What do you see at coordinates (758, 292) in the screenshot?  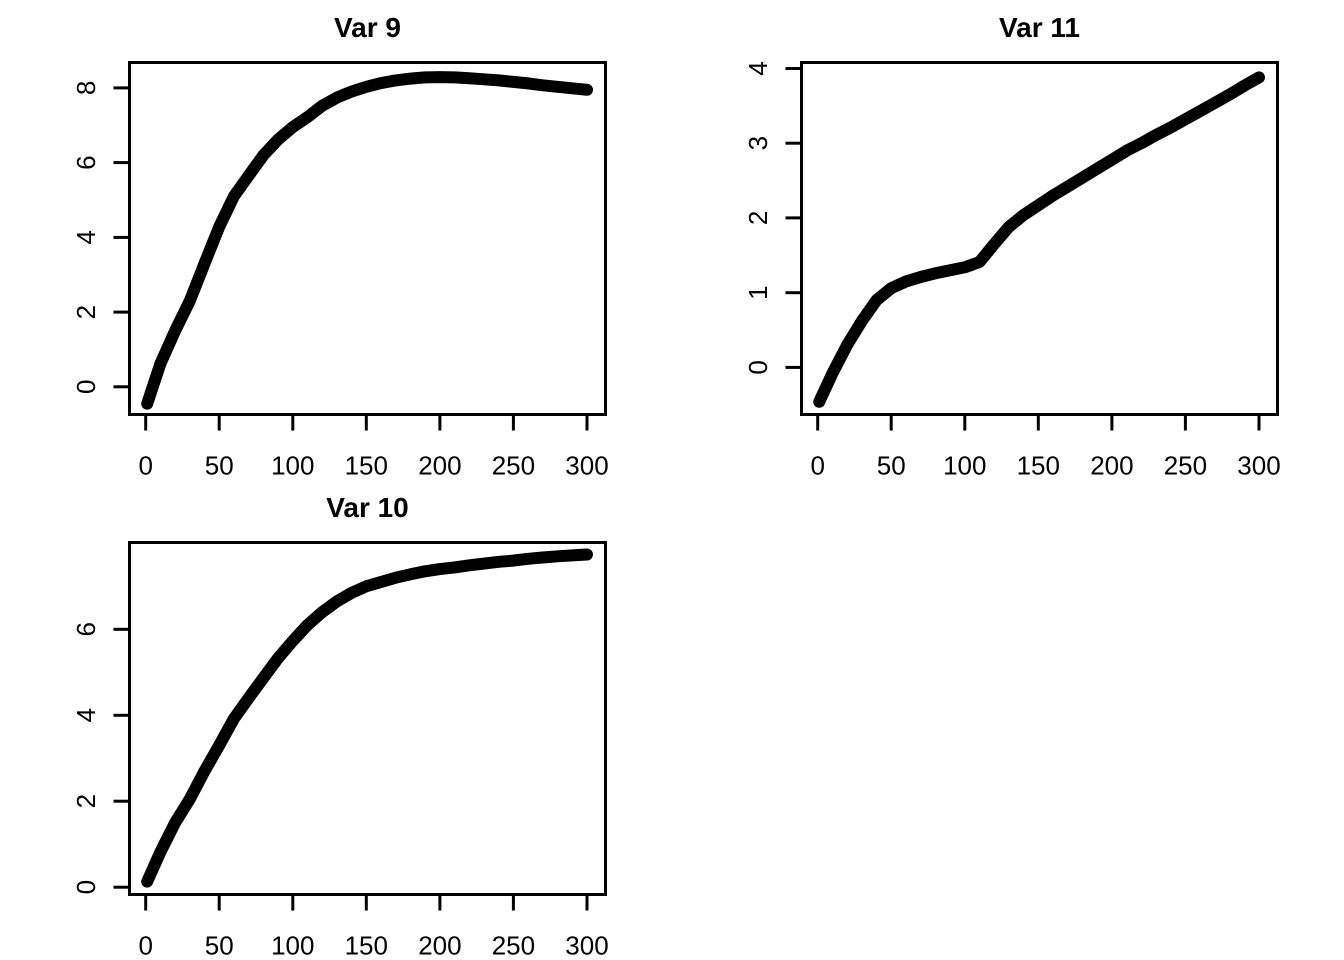 I see `y-axis-tick-label: 1` at bounding box center [758, 292].